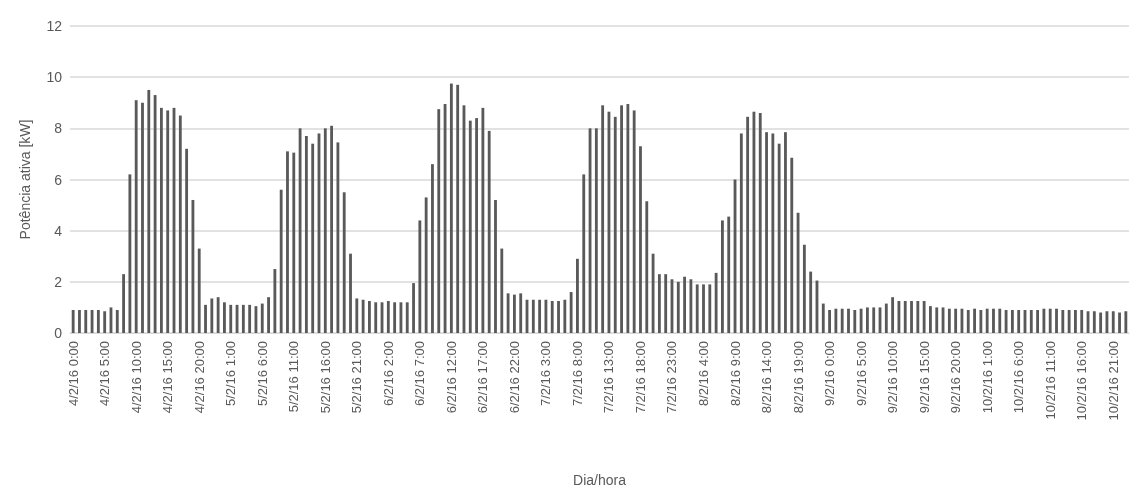 The width and height of the screenshot is (1145, 500). Describe the element at coordinates (672, 377) in the screenshot. I see `x-tick-label: 7/2/16 23:00` at that location.